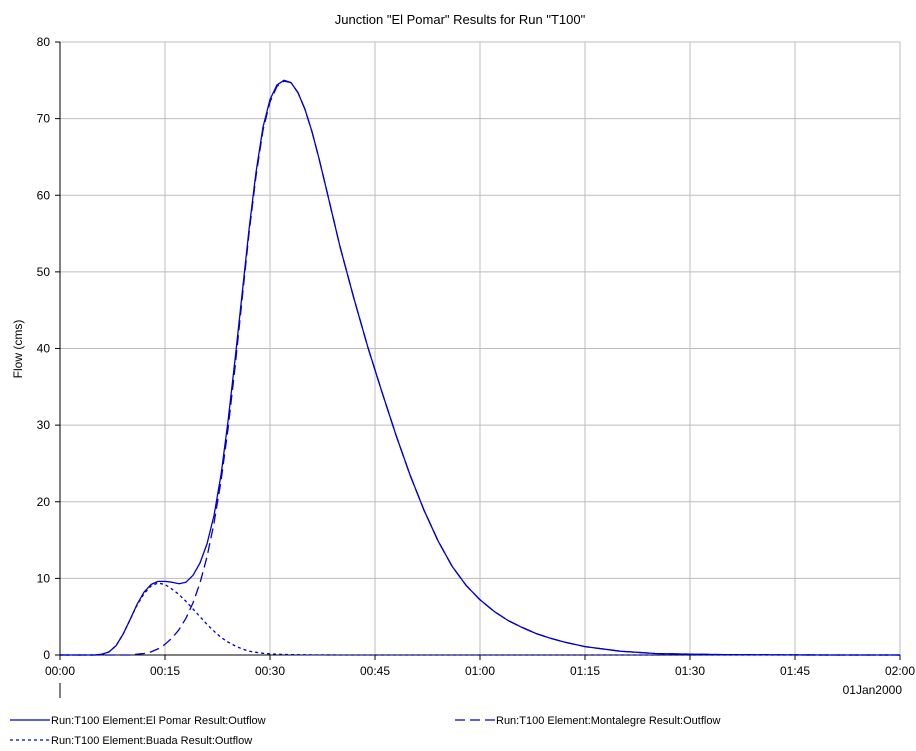  Describe the element at coordinates (44, 272) in the screenshot. I see `y-tick-label: 50` at that location.